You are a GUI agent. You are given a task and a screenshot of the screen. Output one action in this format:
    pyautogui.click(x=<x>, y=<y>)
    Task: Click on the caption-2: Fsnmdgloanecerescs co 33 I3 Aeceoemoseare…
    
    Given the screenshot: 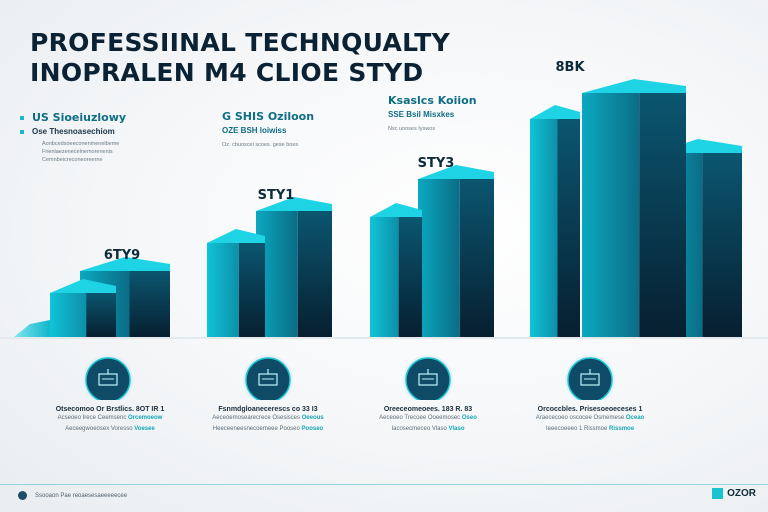 What is the action you would take?
    pyautogui.click(x=268, y=420)
    